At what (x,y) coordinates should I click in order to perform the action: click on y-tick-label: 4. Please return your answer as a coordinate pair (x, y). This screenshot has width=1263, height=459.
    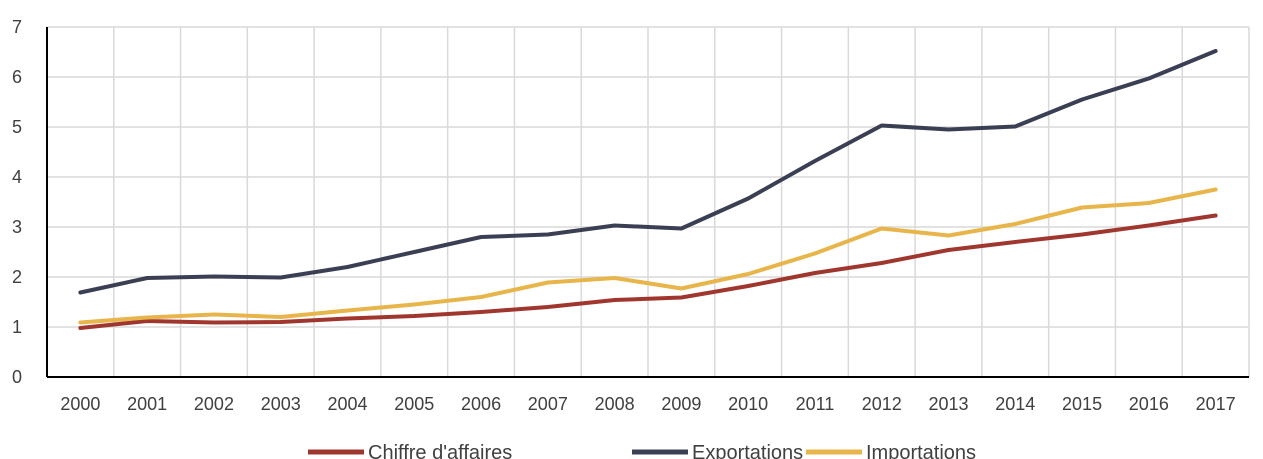
    Looking at the image, I should click on (17, 177).